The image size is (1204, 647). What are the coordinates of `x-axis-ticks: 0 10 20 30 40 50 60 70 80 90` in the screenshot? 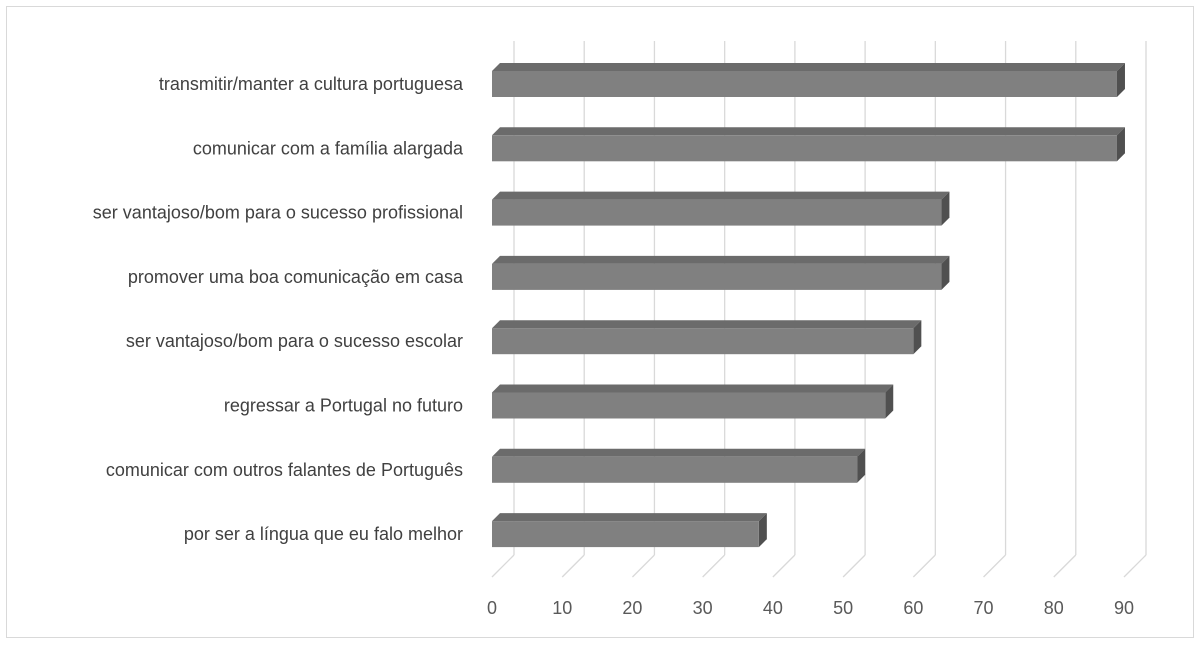 It's located at (810, 608).